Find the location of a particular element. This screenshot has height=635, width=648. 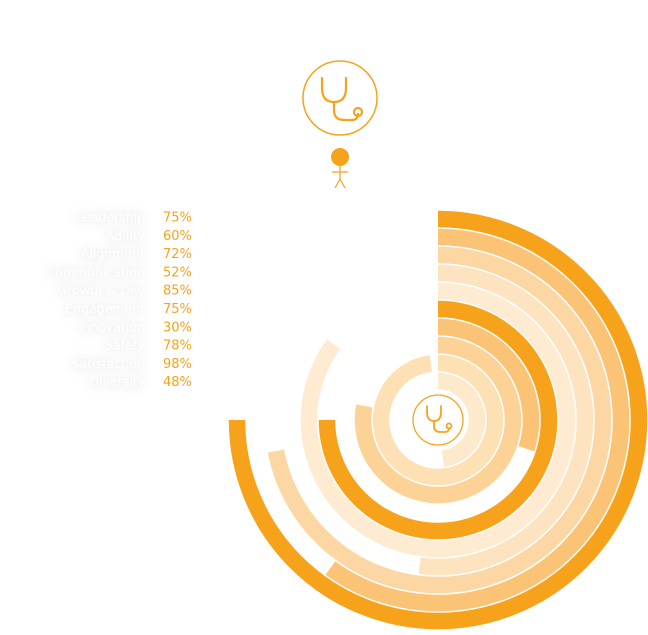

value-label: 85% is located at coordinates (177, 291).